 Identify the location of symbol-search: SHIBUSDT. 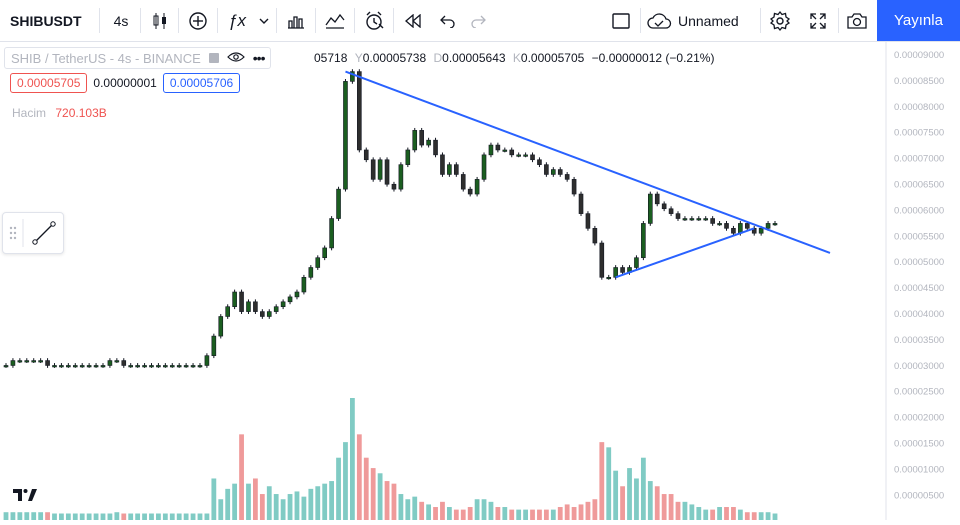
(46, 20).